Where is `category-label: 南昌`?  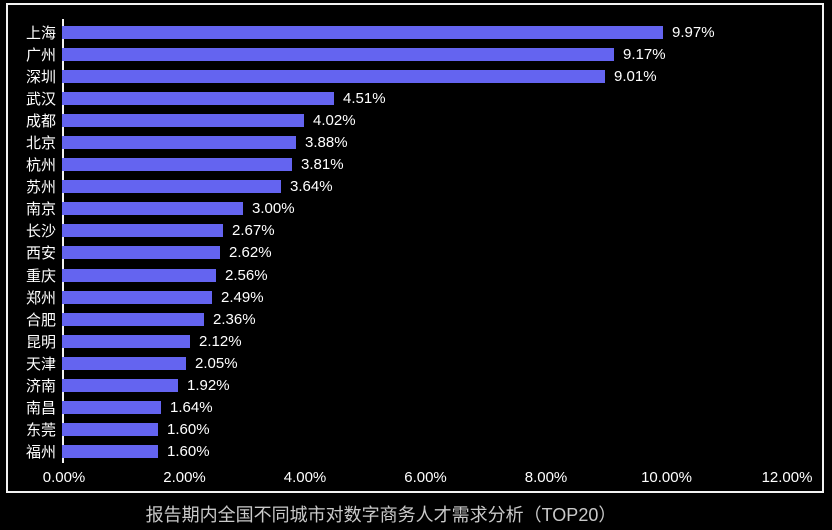
category-label: 南昌 is located at coordinates (40, 409).